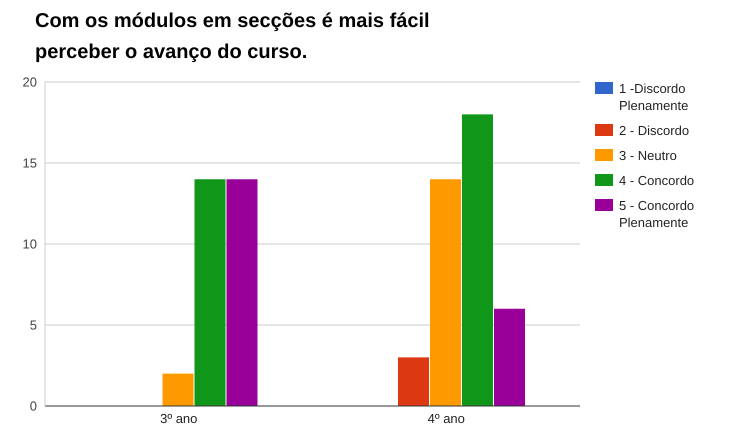 Image resolution: width=733 pixels, height=436 pixels. I want to click on y-tick-label: 20, so click(29, 82).